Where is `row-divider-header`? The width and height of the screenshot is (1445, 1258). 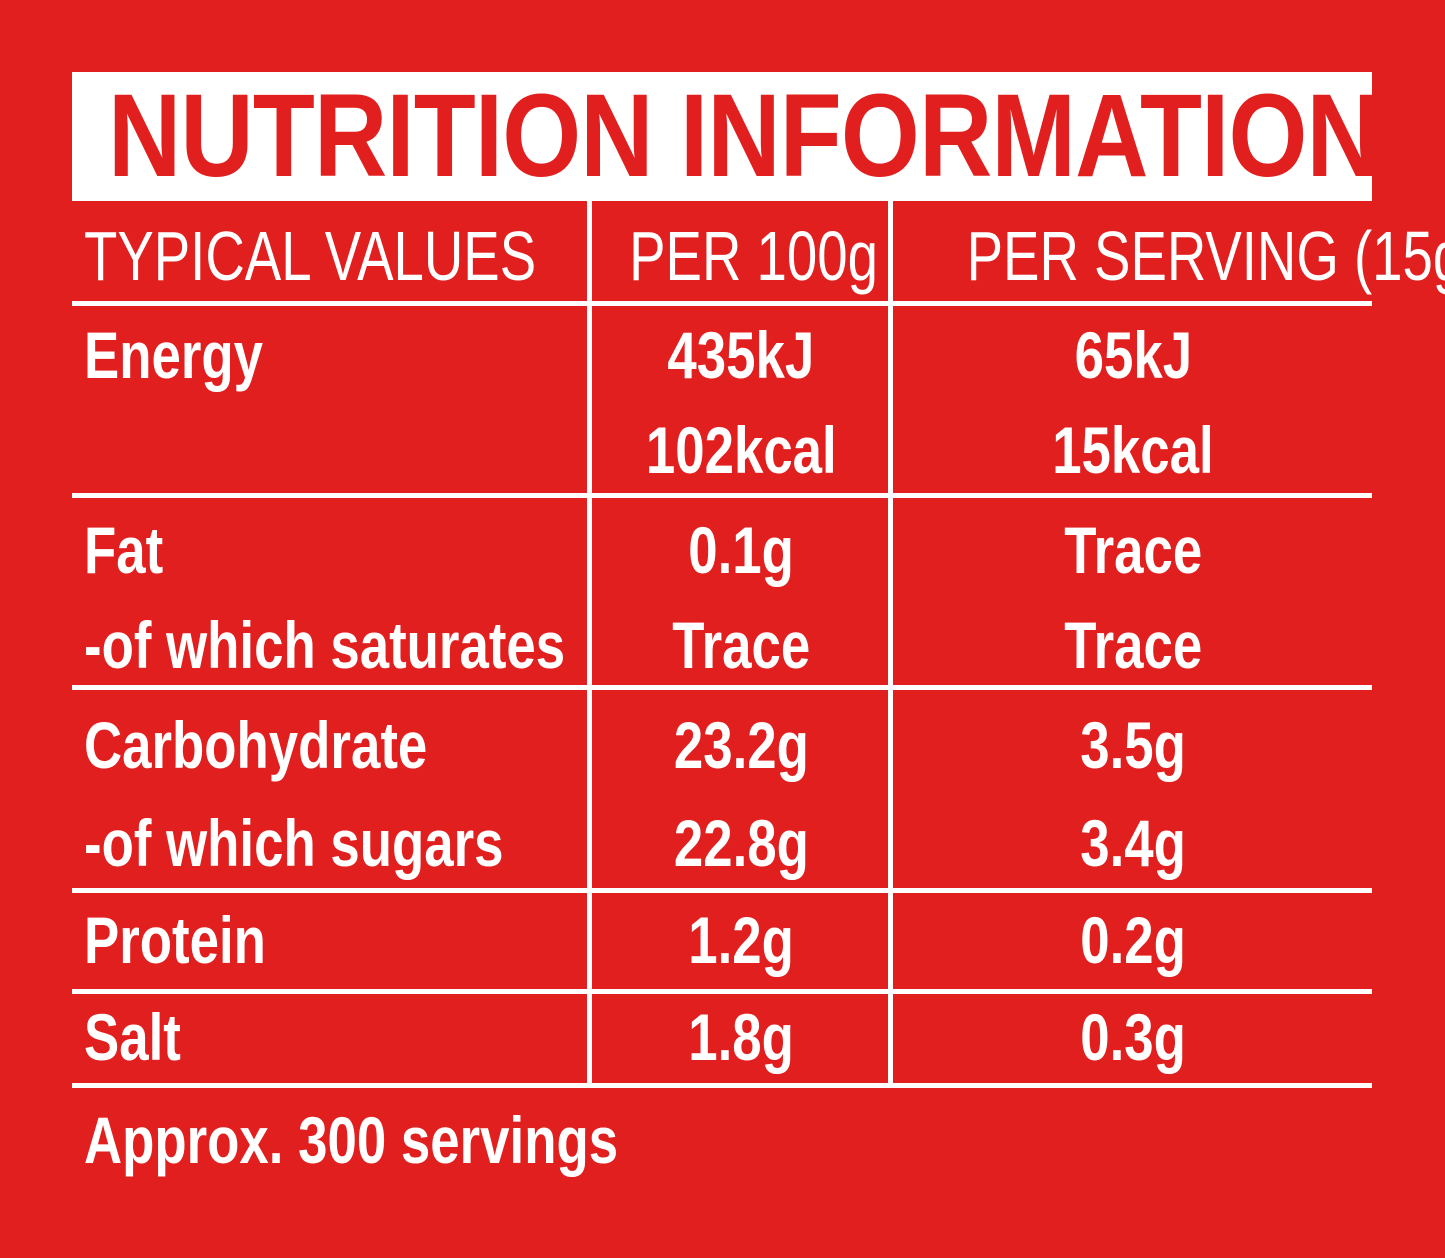 row-divider-header is located at coordinates (722, 303).